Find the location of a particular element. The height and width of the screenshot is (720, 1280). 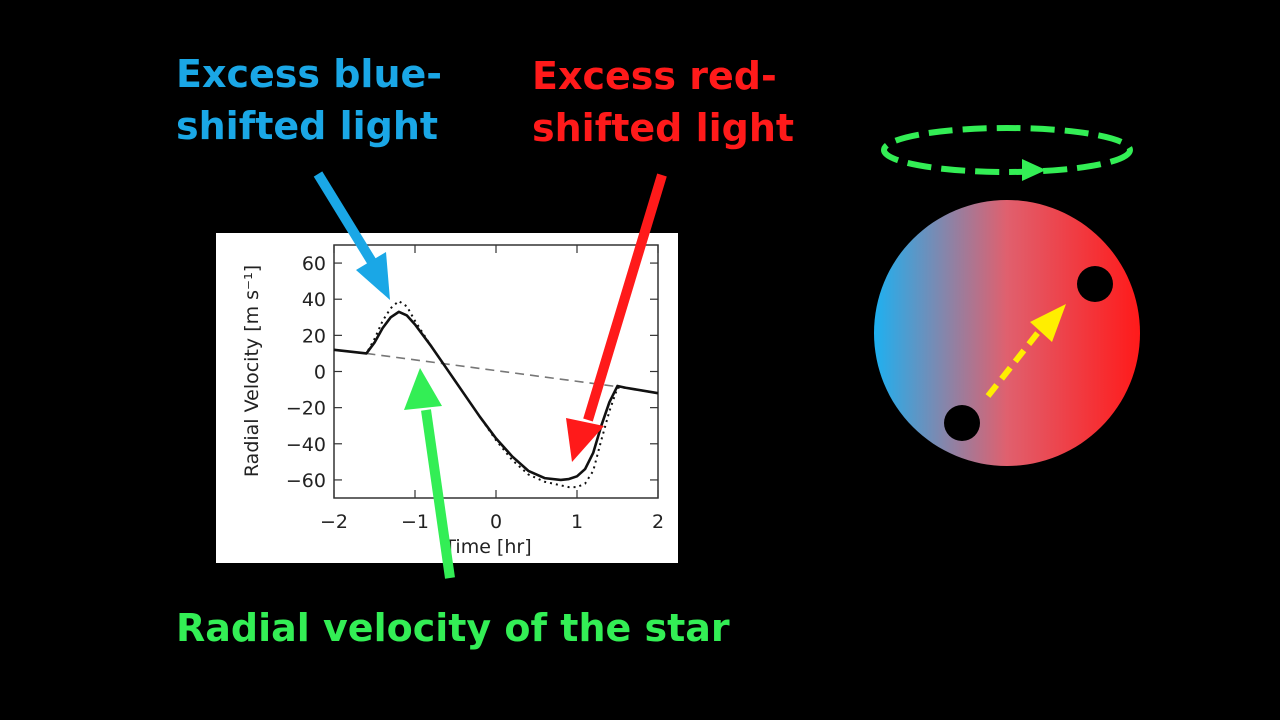

x-tick-label: 2 is located at coordinates (658, 522).